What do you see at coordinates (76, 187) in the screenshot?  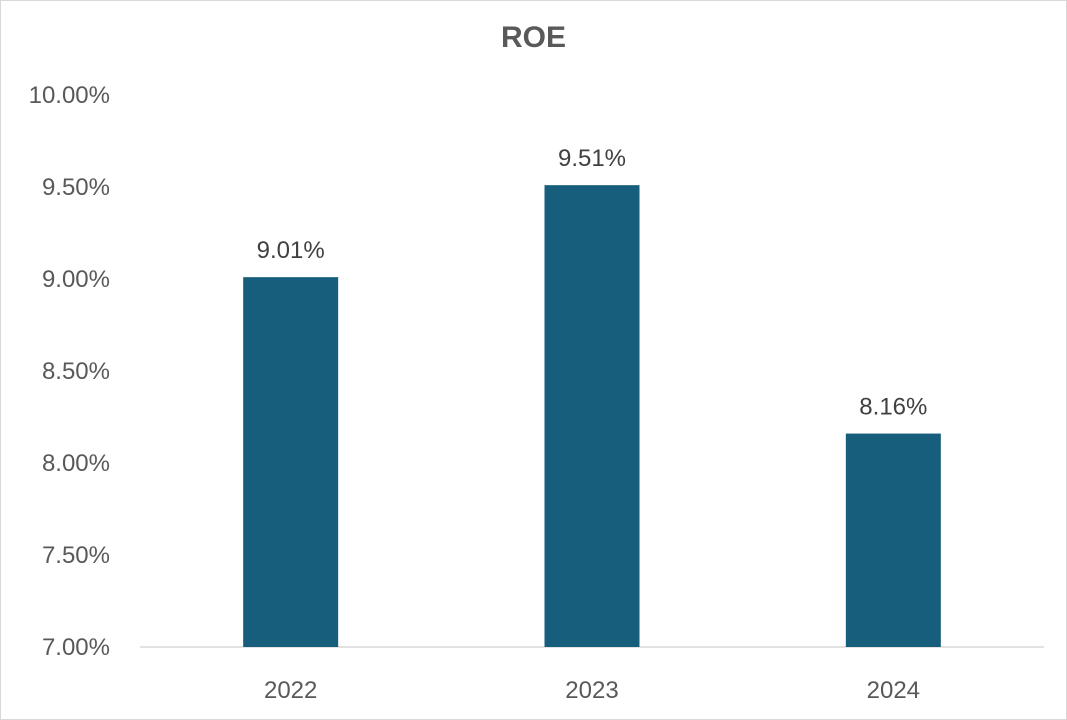 I see `y-tick-label: 9.50%` at bounding box center [76, 187].